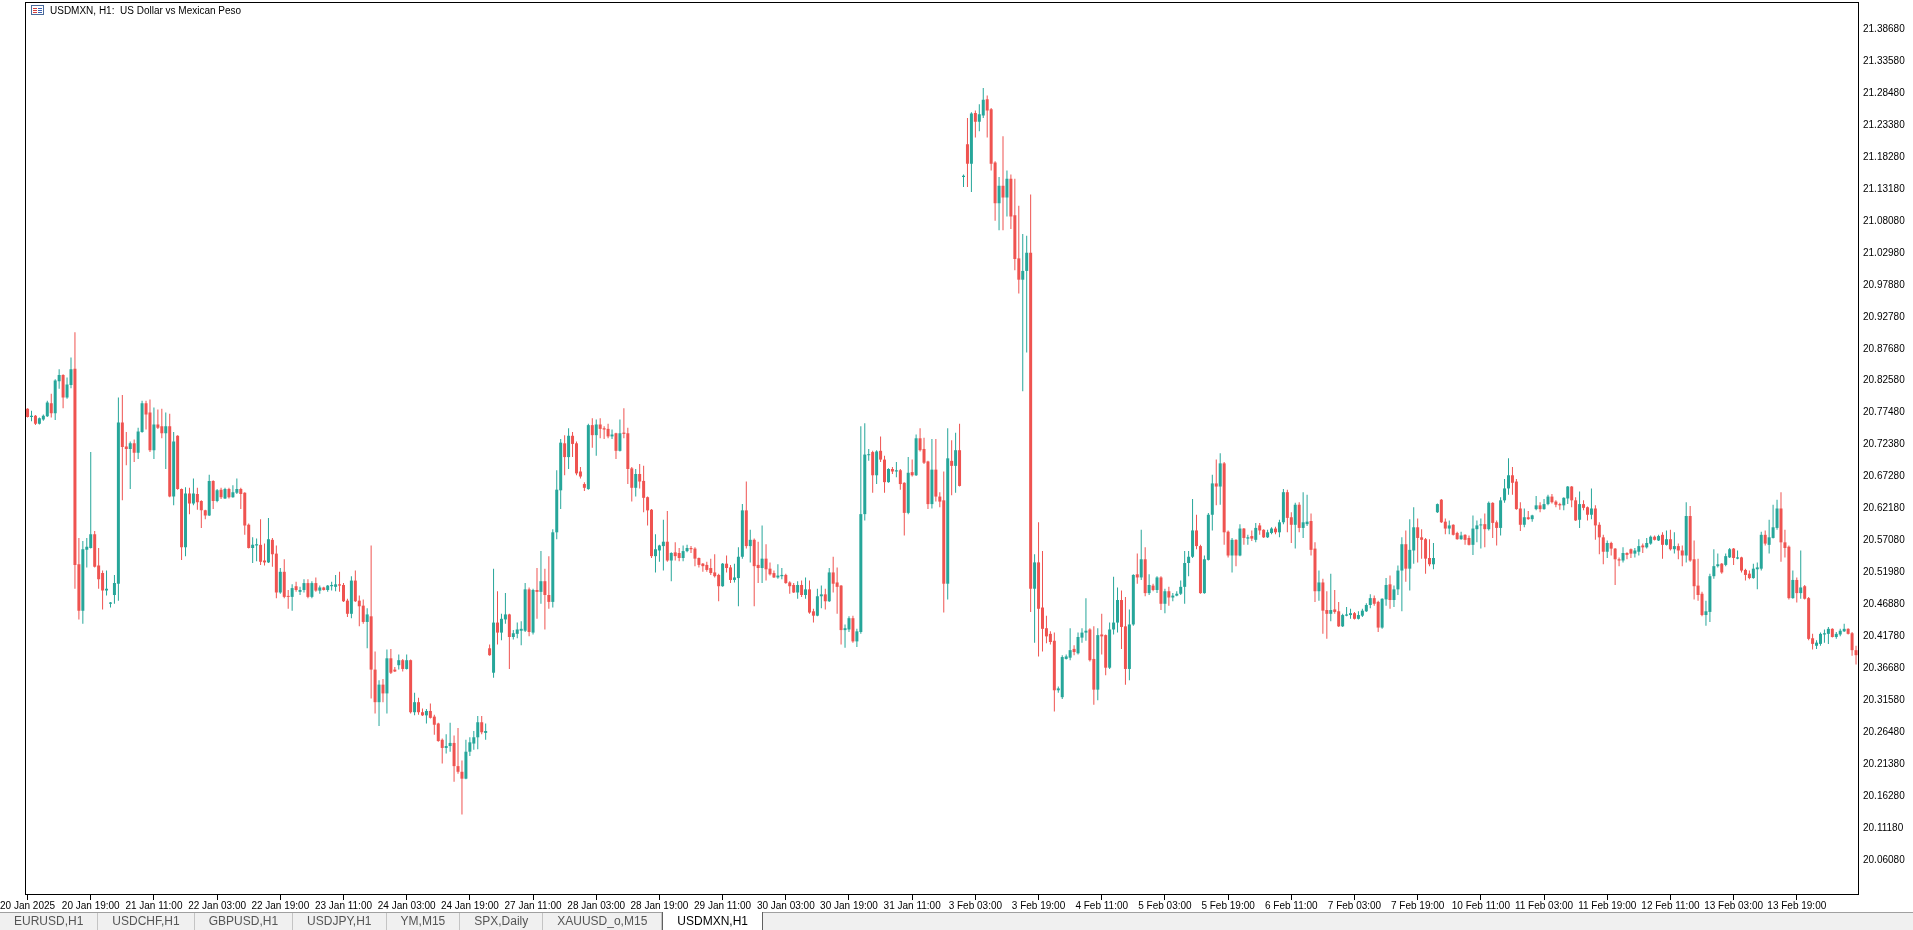 This screenshot has width=1913, height=930. Describe the element at coordinates (28, 905) in the screenshot. I see `x-tick-label: 20 Jan 2025` at that location.